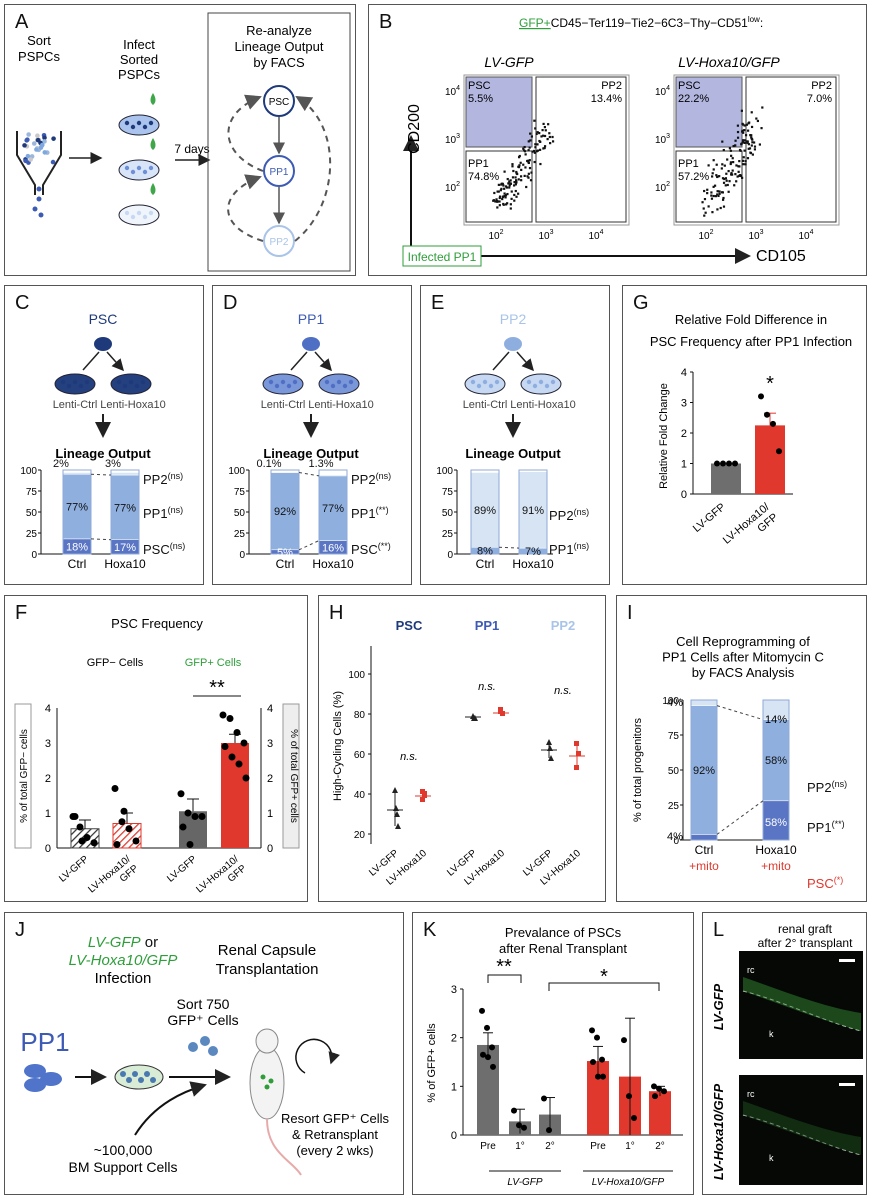 The height and width of the screenshot is (1200, 871). What do you see at coordinates (718, 1006) in the screenshot?
I see `row-label: LV-GFP` at bounding box center [718, 1006].